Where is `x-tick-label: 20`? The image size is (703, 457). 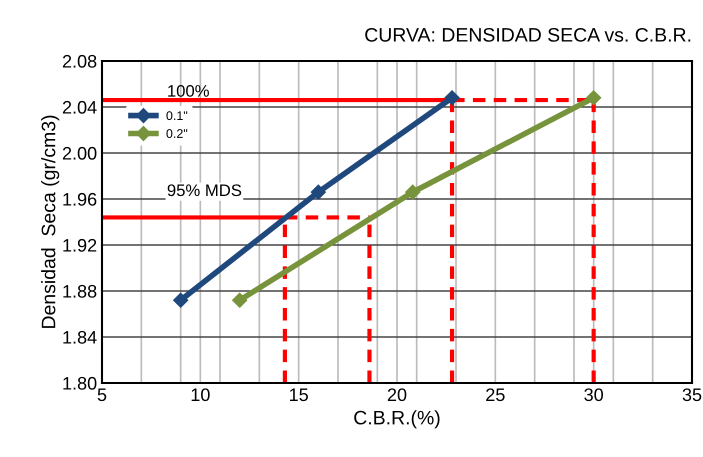 x-tick-label: 20 is located at coordinates (397, 395).